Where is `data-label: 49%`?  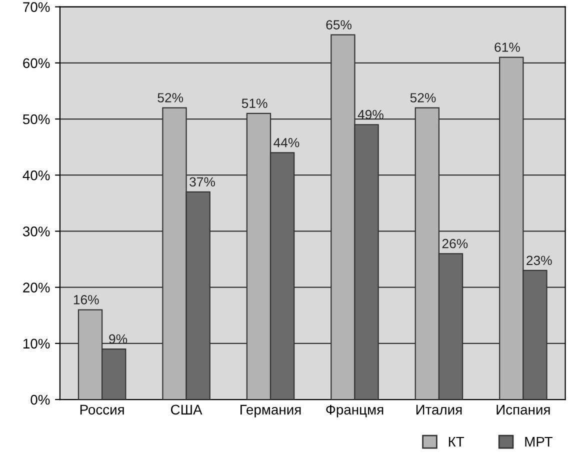 data-label: 49% is located at coordinates (371, 115).